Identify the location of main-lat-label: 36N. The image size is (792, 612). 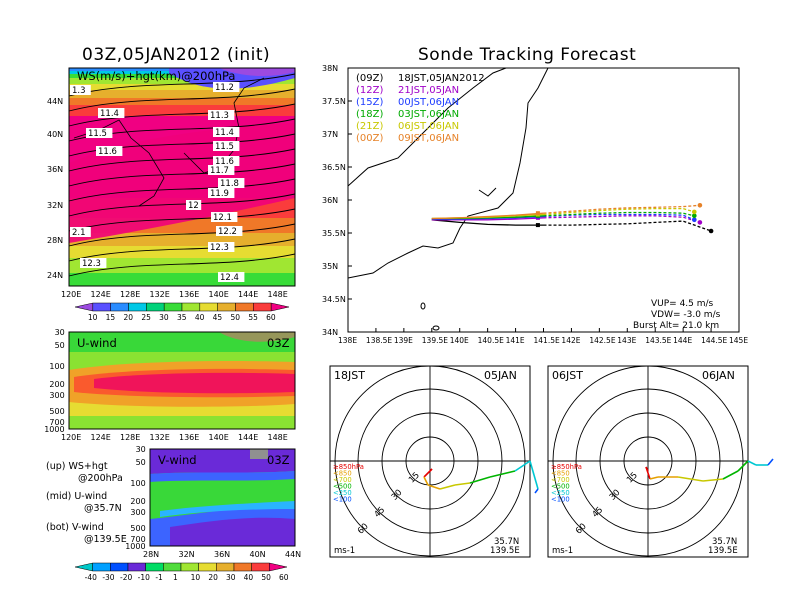
(330, 200).